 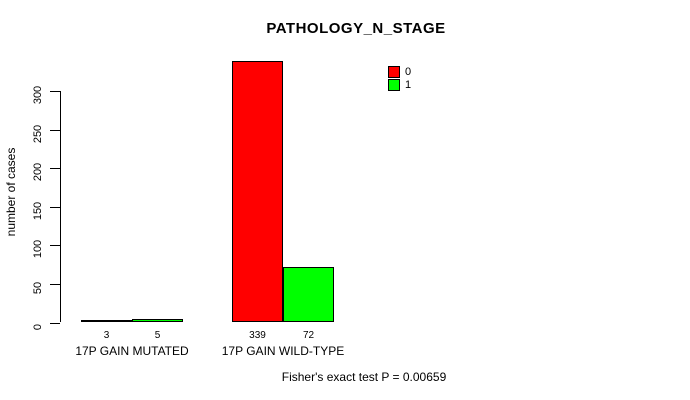 I want to click on y-axis-line, so click(x=60, y=207).